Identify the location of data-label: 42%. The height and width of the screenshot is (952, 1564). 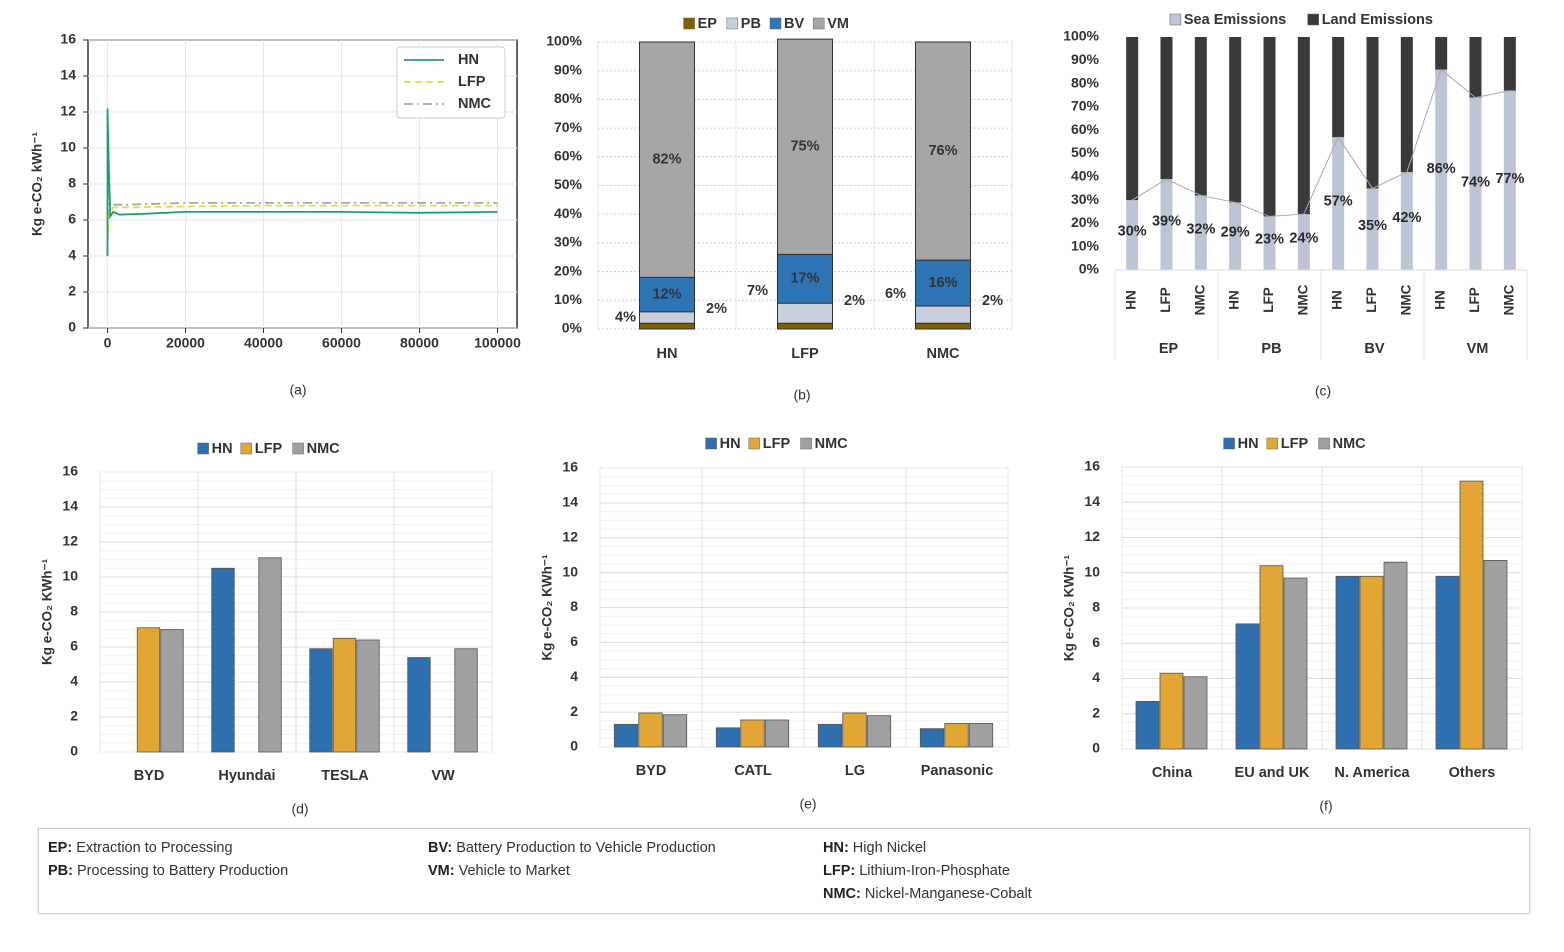
(1406, 218).